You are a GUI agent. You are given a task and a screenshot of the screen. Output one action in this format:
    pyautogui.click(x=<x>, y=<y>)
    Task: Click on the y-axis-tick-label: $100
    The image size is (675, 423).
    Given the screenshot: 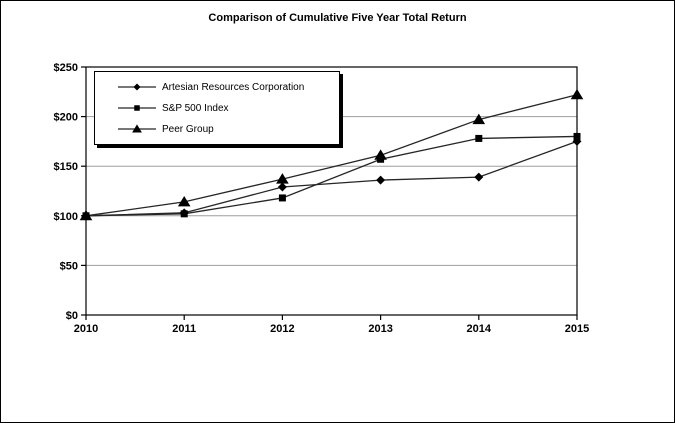 What is the action you would take?
    pyautogui.click(x=66, y=217)
    